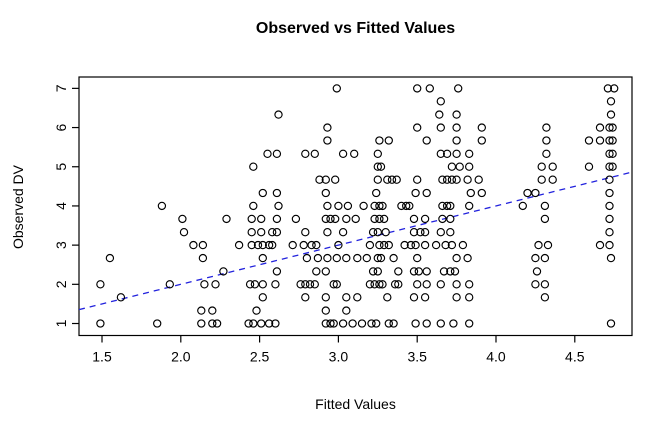 The width and height of the screenshot is (672, 432). Describe the element at coordinates (61, 88) in the screenshot. I see `y-tick-label: 7` at that location.